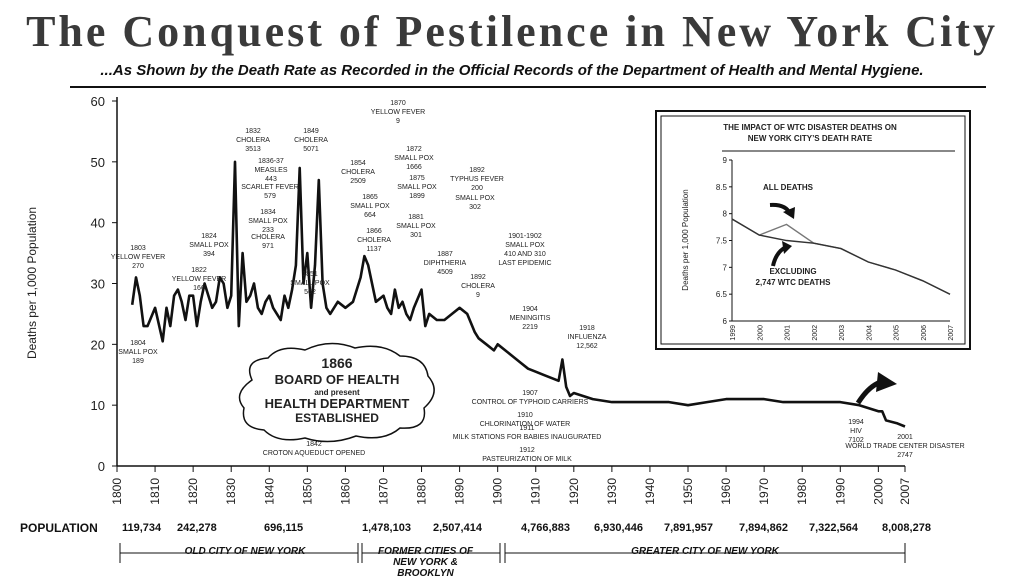  Describe the element at coordinates (138, 257) in the screenshot. I see `event-annotation: 1803 YELLOW FEVER 270` at that location.